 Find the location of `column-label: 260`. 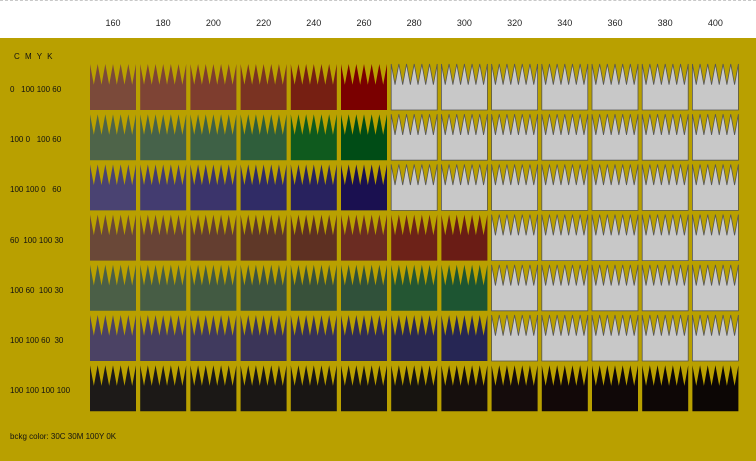

column-label: 260 is located at coordinates (364, 23).